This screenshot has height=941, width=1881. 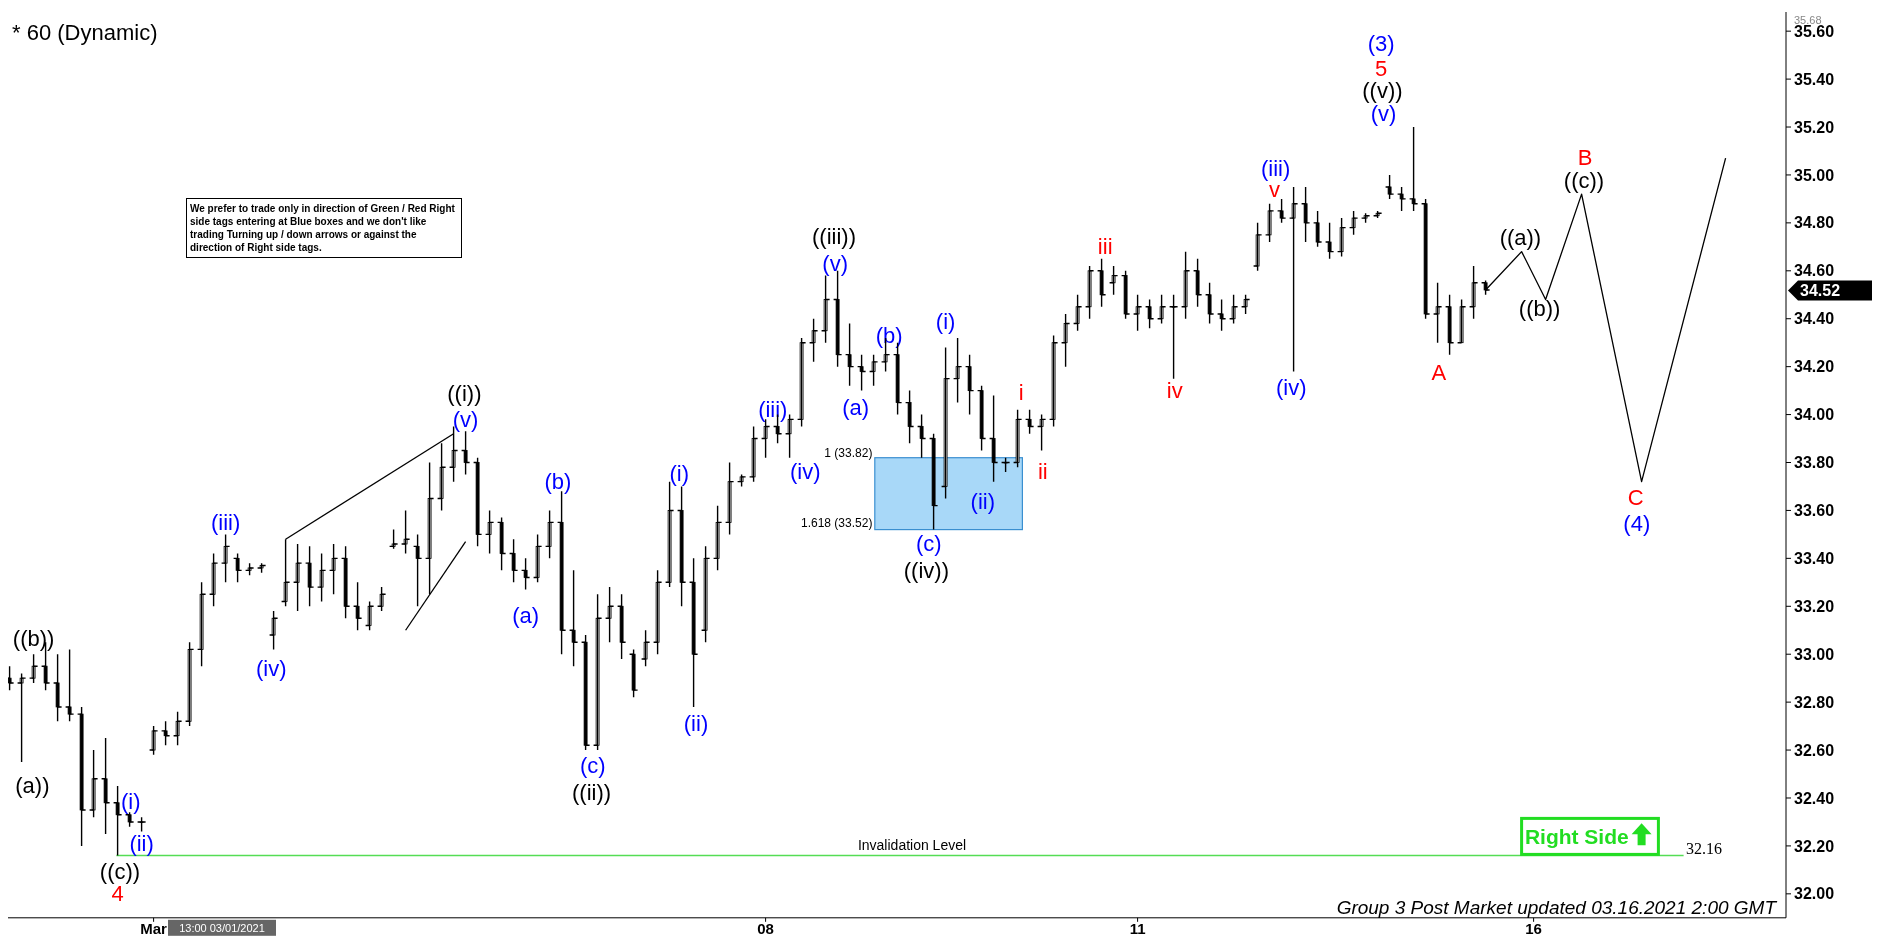 I want to click on annotation: 1.618 (33.52), so click(x=837, y=523).